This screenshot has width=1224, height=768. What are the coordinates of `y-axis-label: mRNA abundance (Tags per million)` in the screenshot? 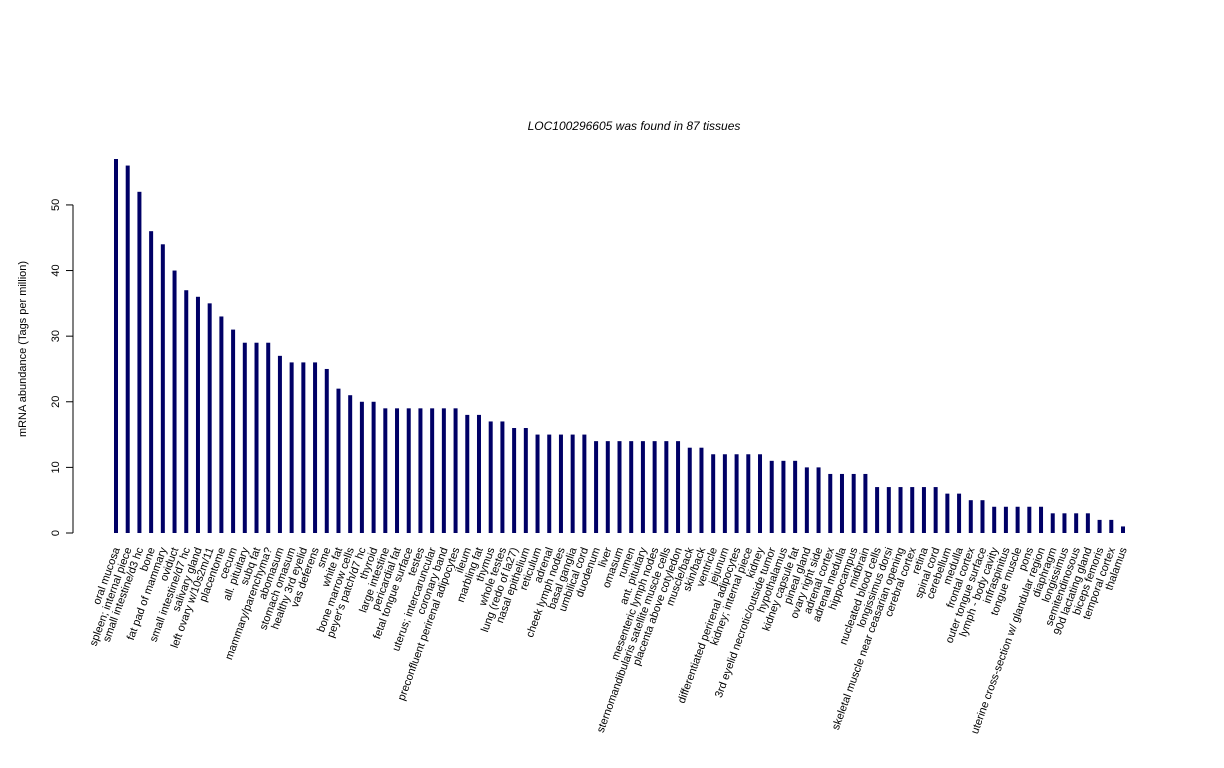 It's located at (23, 349).